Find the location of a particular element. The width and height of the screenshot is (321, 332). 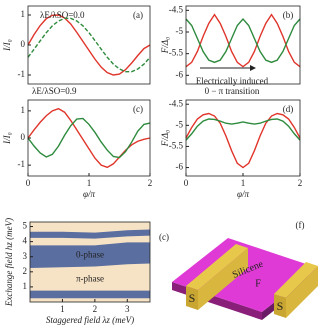

phase-label: 0-phase is located at coordinates (90, 254).